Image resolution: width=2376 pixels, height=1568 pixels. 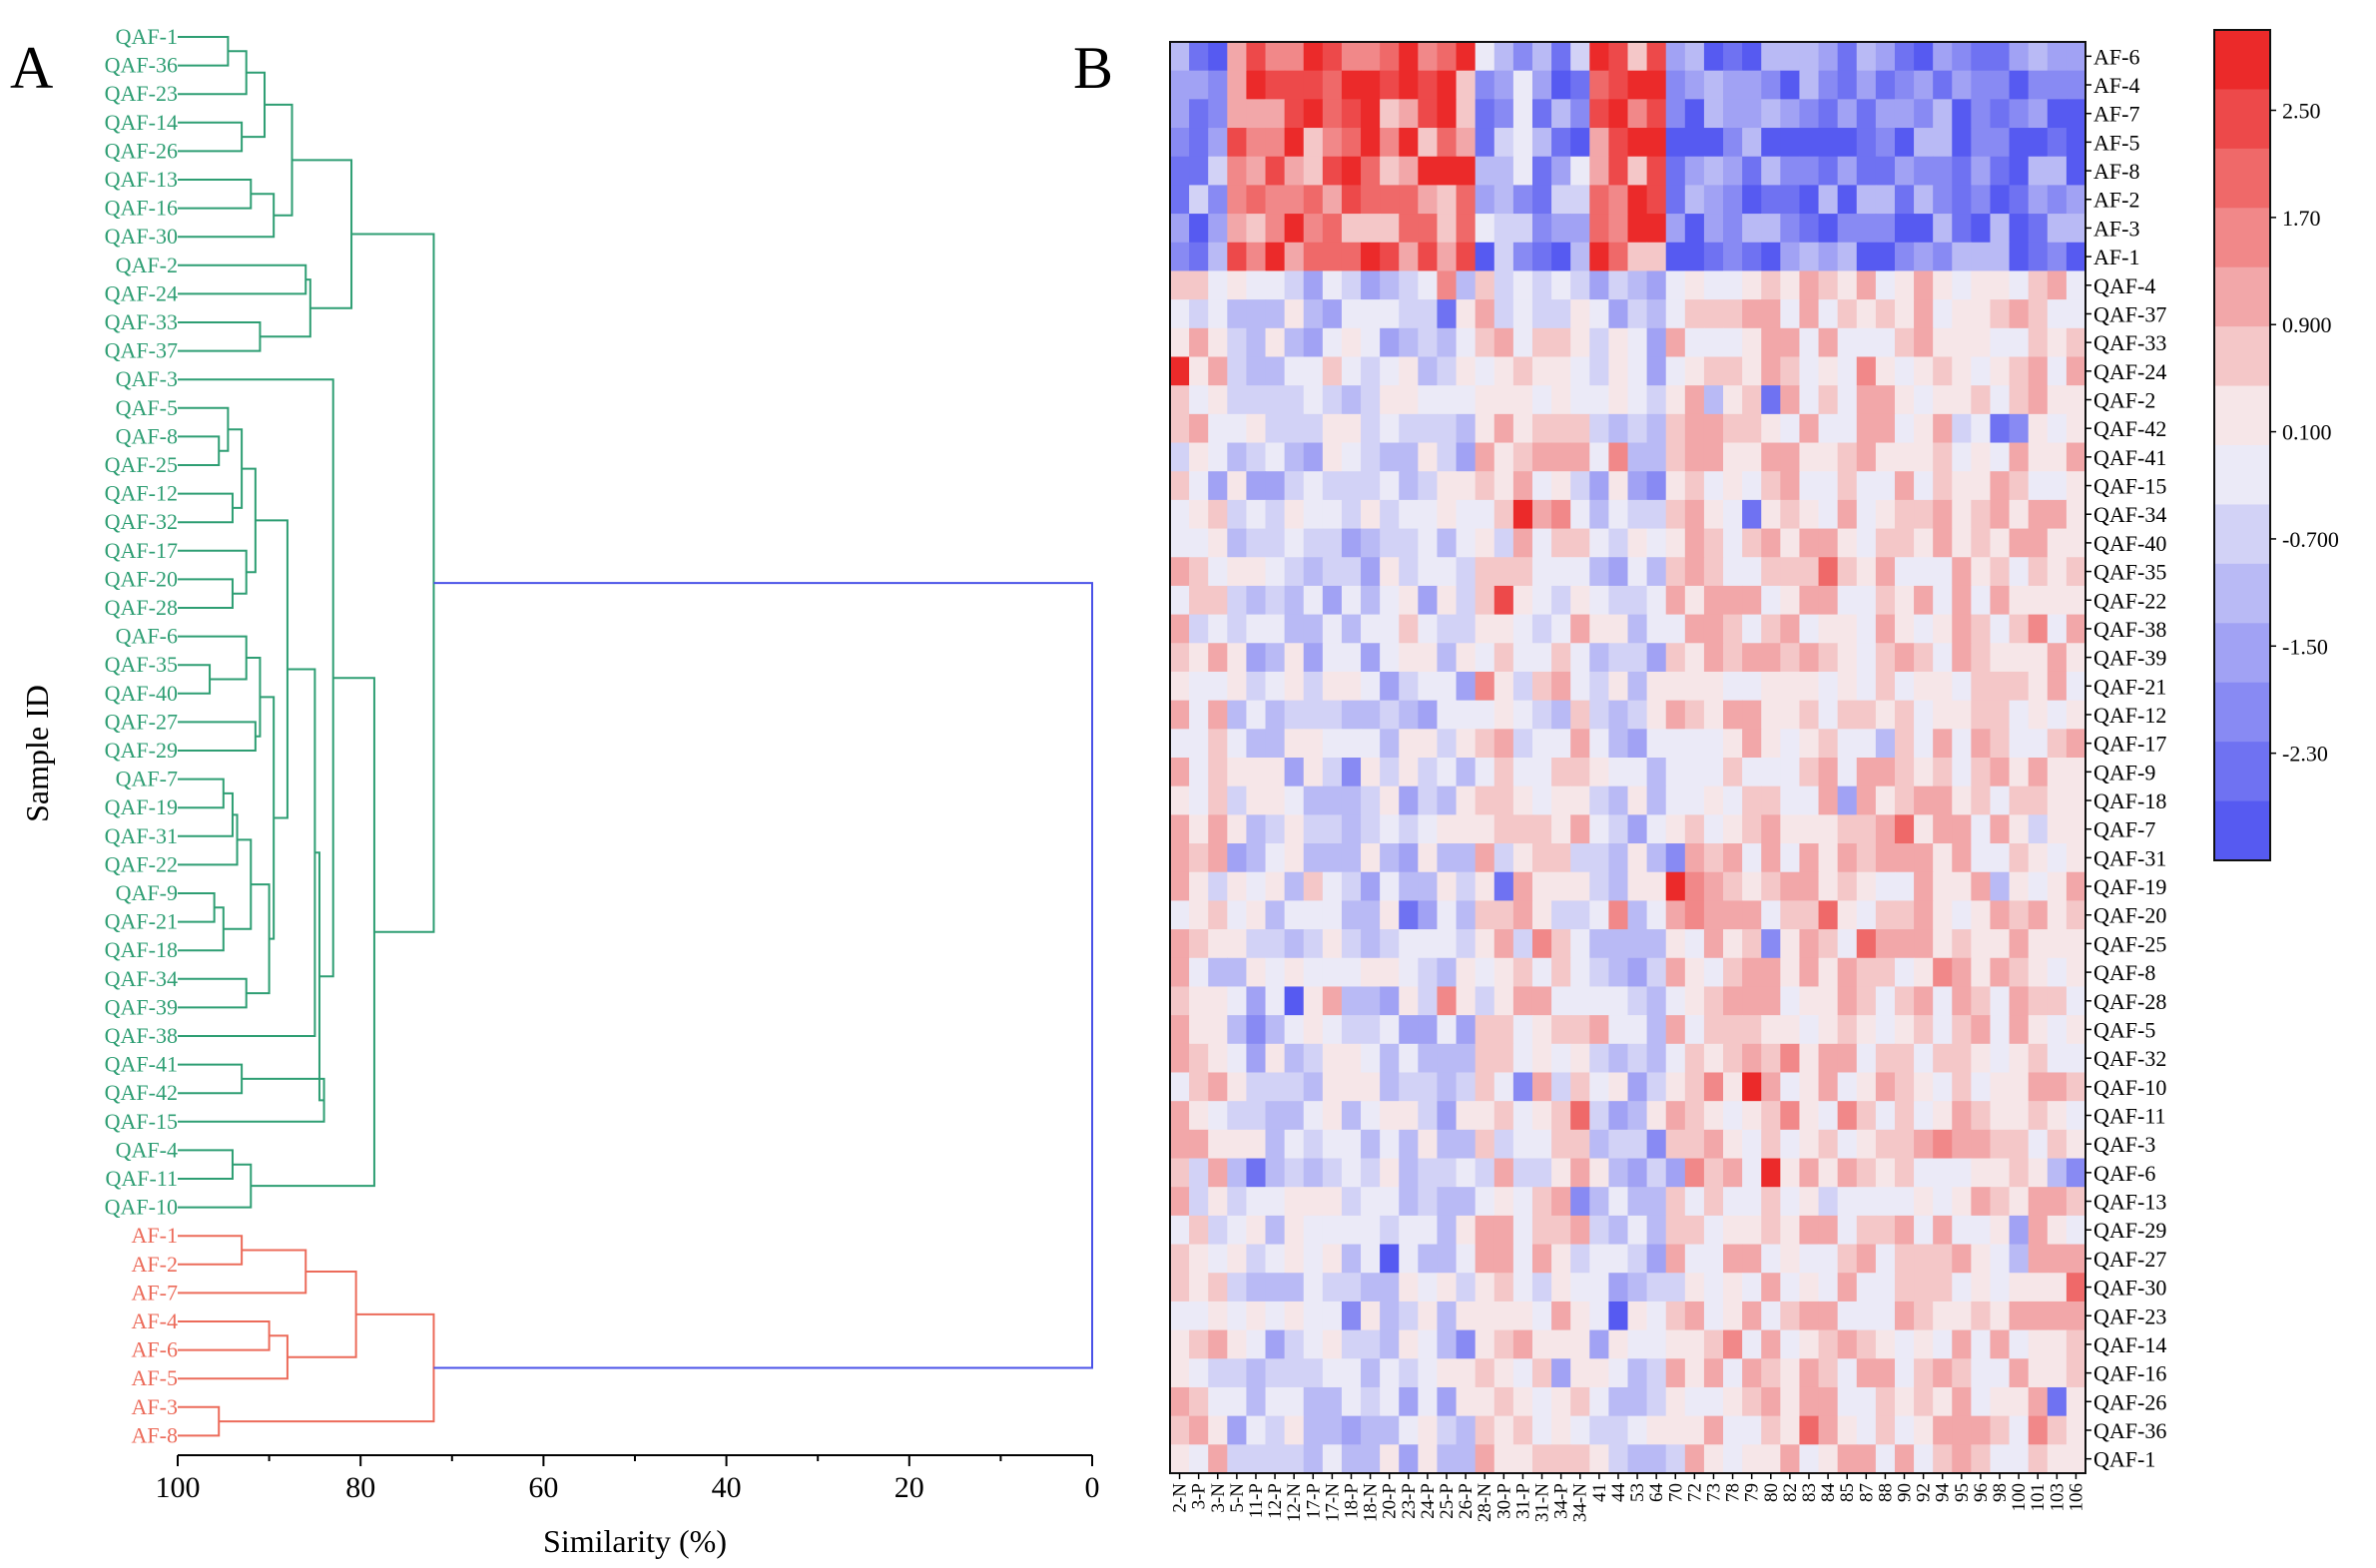 What do you see at coordinates (2242, 356) in the screenshot?
I see `colorbar-level` at bounding box center [2242, 356].